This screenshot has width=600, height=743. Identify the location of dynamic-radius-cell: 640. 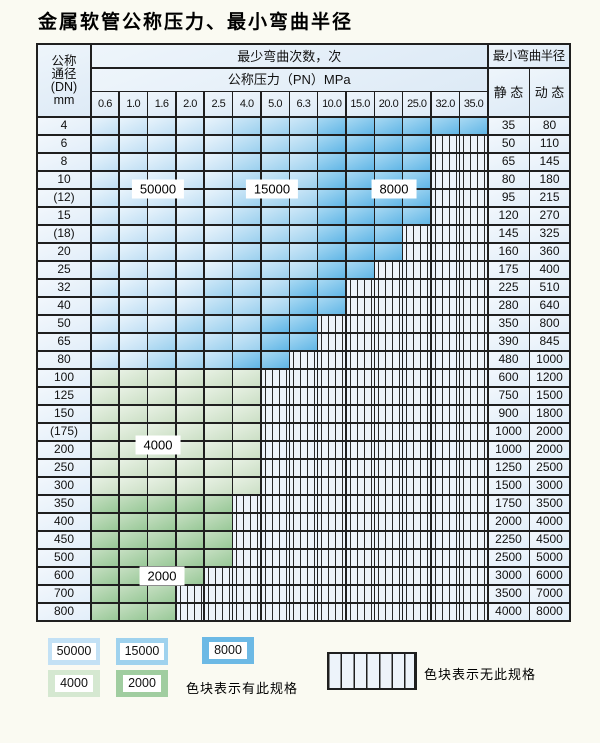
(549, 305).